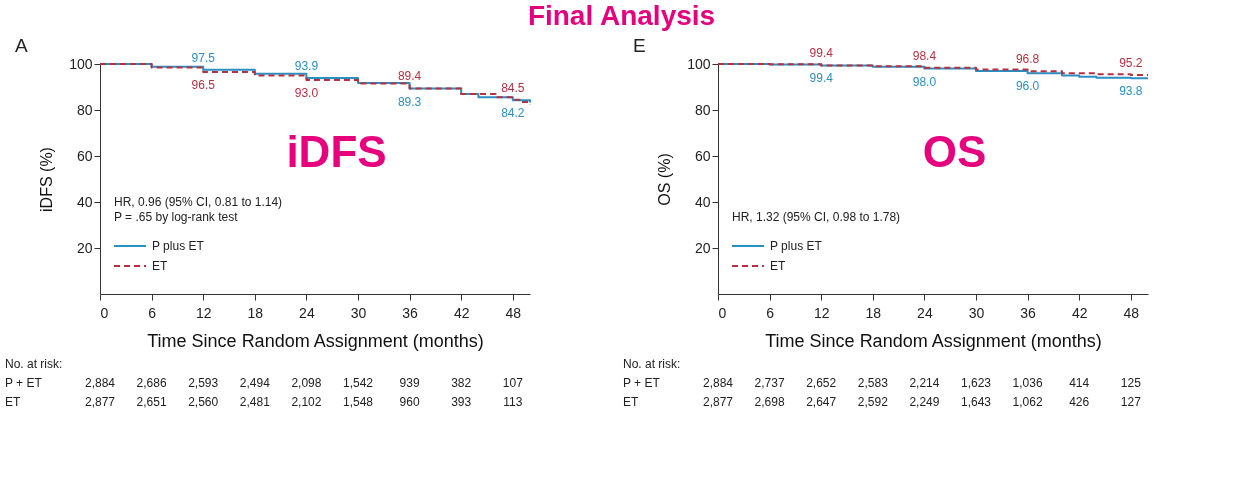 The width and height of the screenshot is (1243, 488). Describe the element at coordinates (816, 217) in the screenshot. I see `annotation: HR, 1.32 (95% CI, 0.98 to 1.78)` at that location.